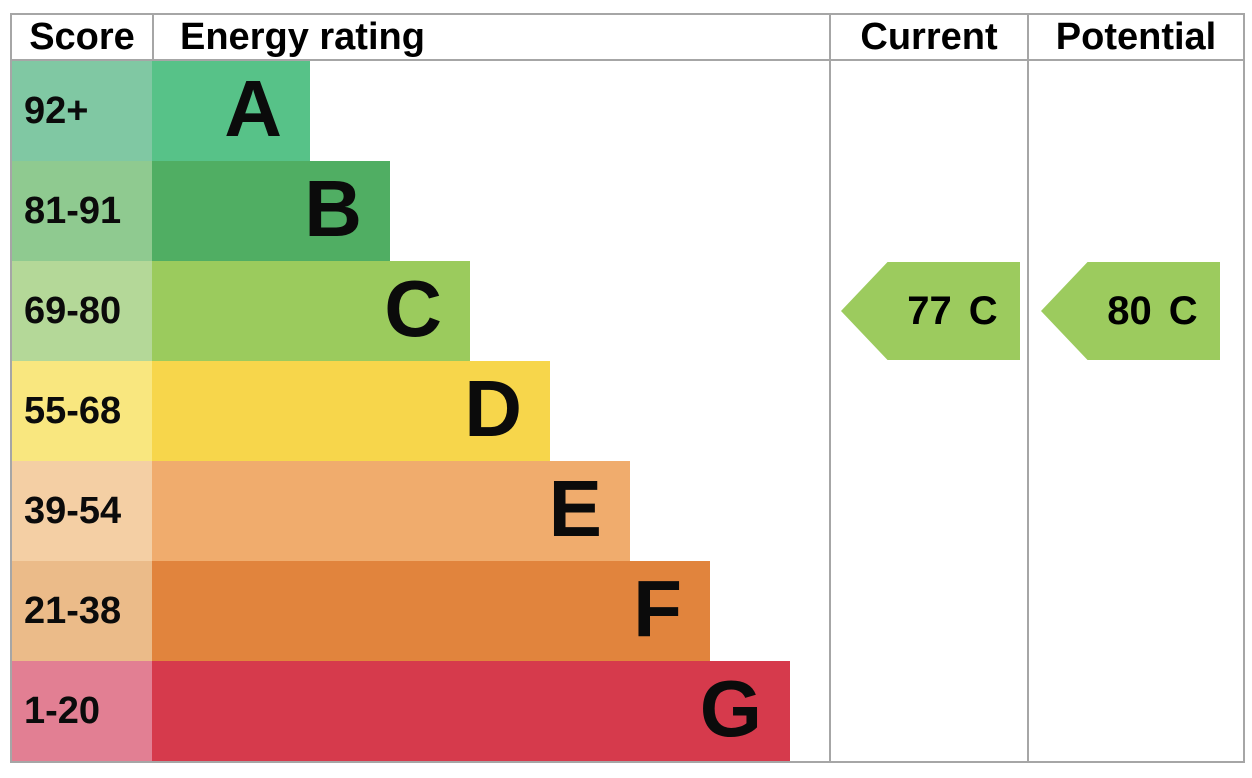 This screenshot has height=778, width=1252. Describe the element at coordinates (1183, 310) in the screenshot. I see `potential-rating-letter: C` at that location.